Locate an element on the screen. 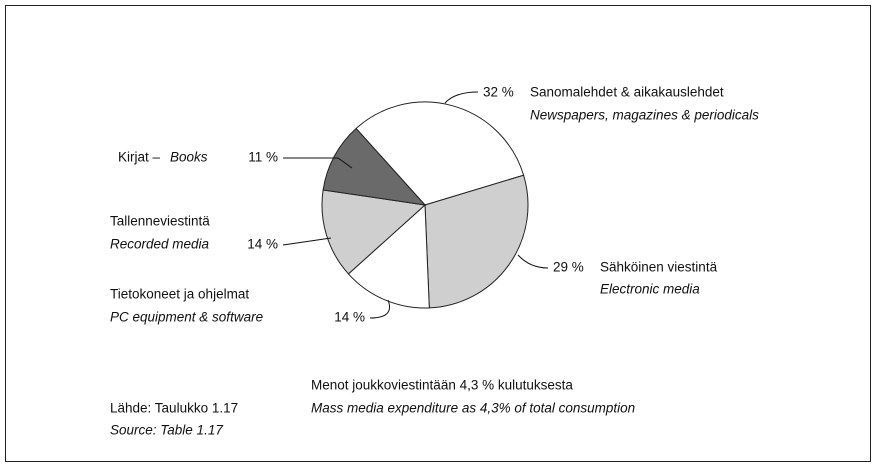 This screenshot has height=467, width=876. source: Lähde: Taulukko 1.17 is located at coordinates (174, 408).